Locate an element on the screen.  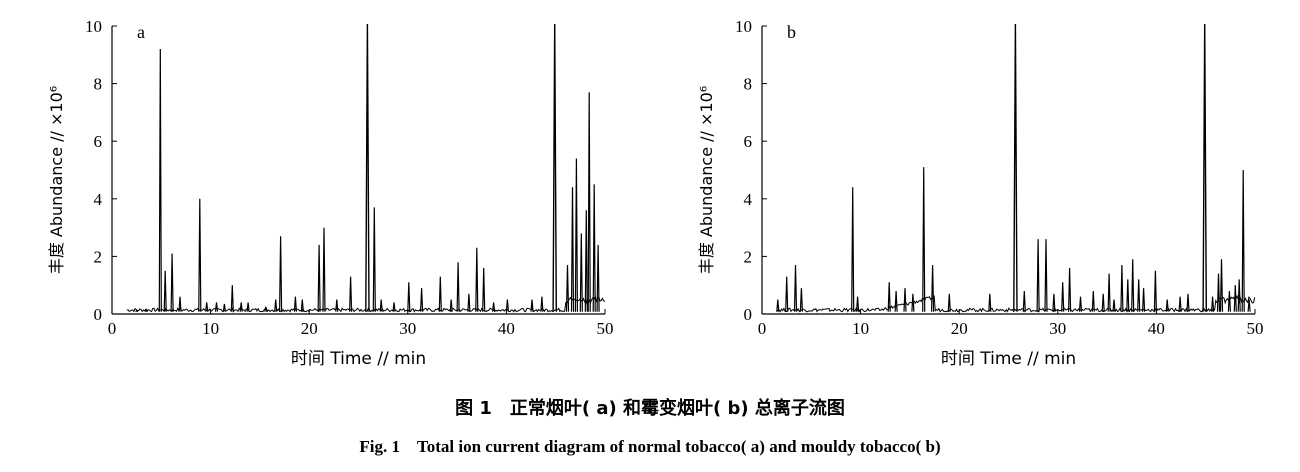
y-tick-label: 6 is located at coordinates (748, 141).